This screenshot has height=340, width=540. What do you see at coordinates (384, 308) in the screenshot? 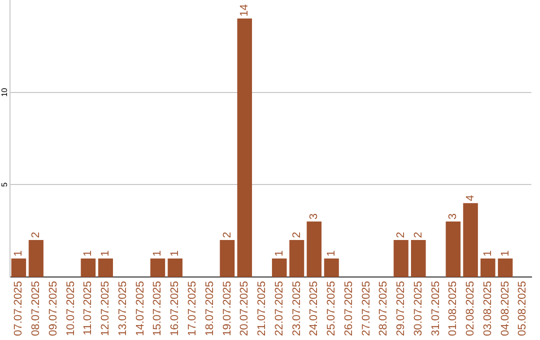
I see `x-tick-label: 28.07.2025` at bounding box center [384, 308].